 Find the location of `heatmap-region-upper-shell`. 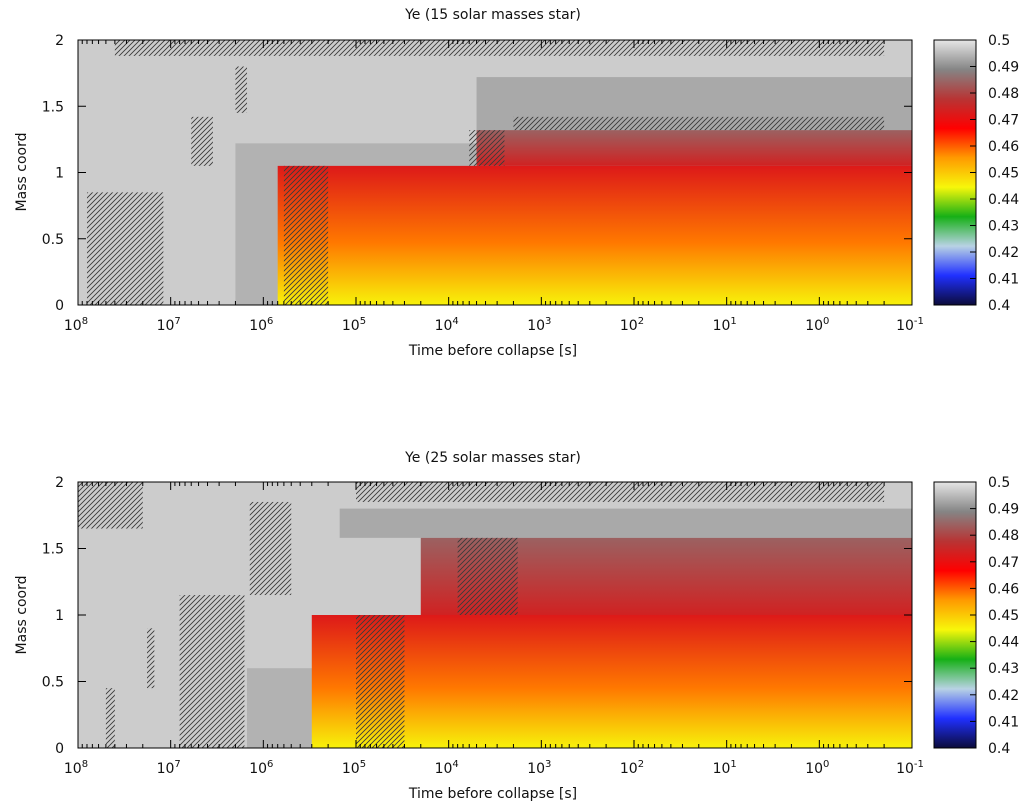

heatmap-region-upper-shell is located at coordinates (625, 523).